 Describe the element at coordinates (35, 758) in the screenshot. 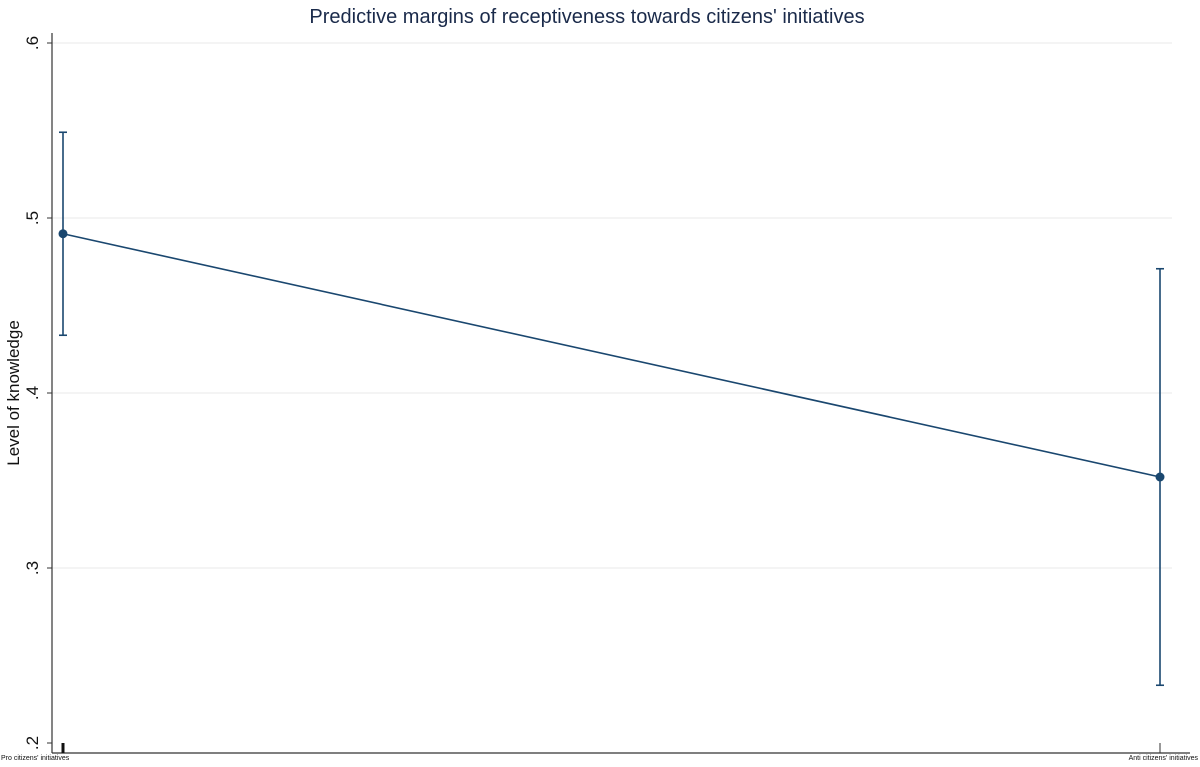

I see `x-tick-label: Pro citizens' initiatives` at that location.